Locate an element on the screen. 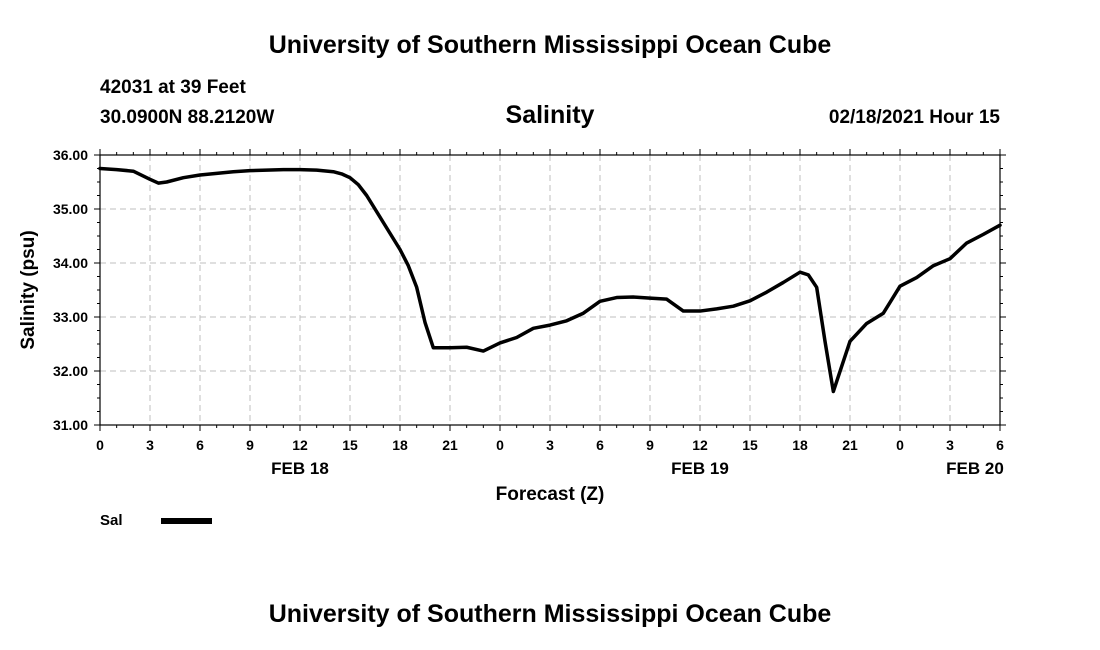 The width and height of the screenshot is (1100, 650). y-tick-label: 35.00 is located at coordinates (70, 209).